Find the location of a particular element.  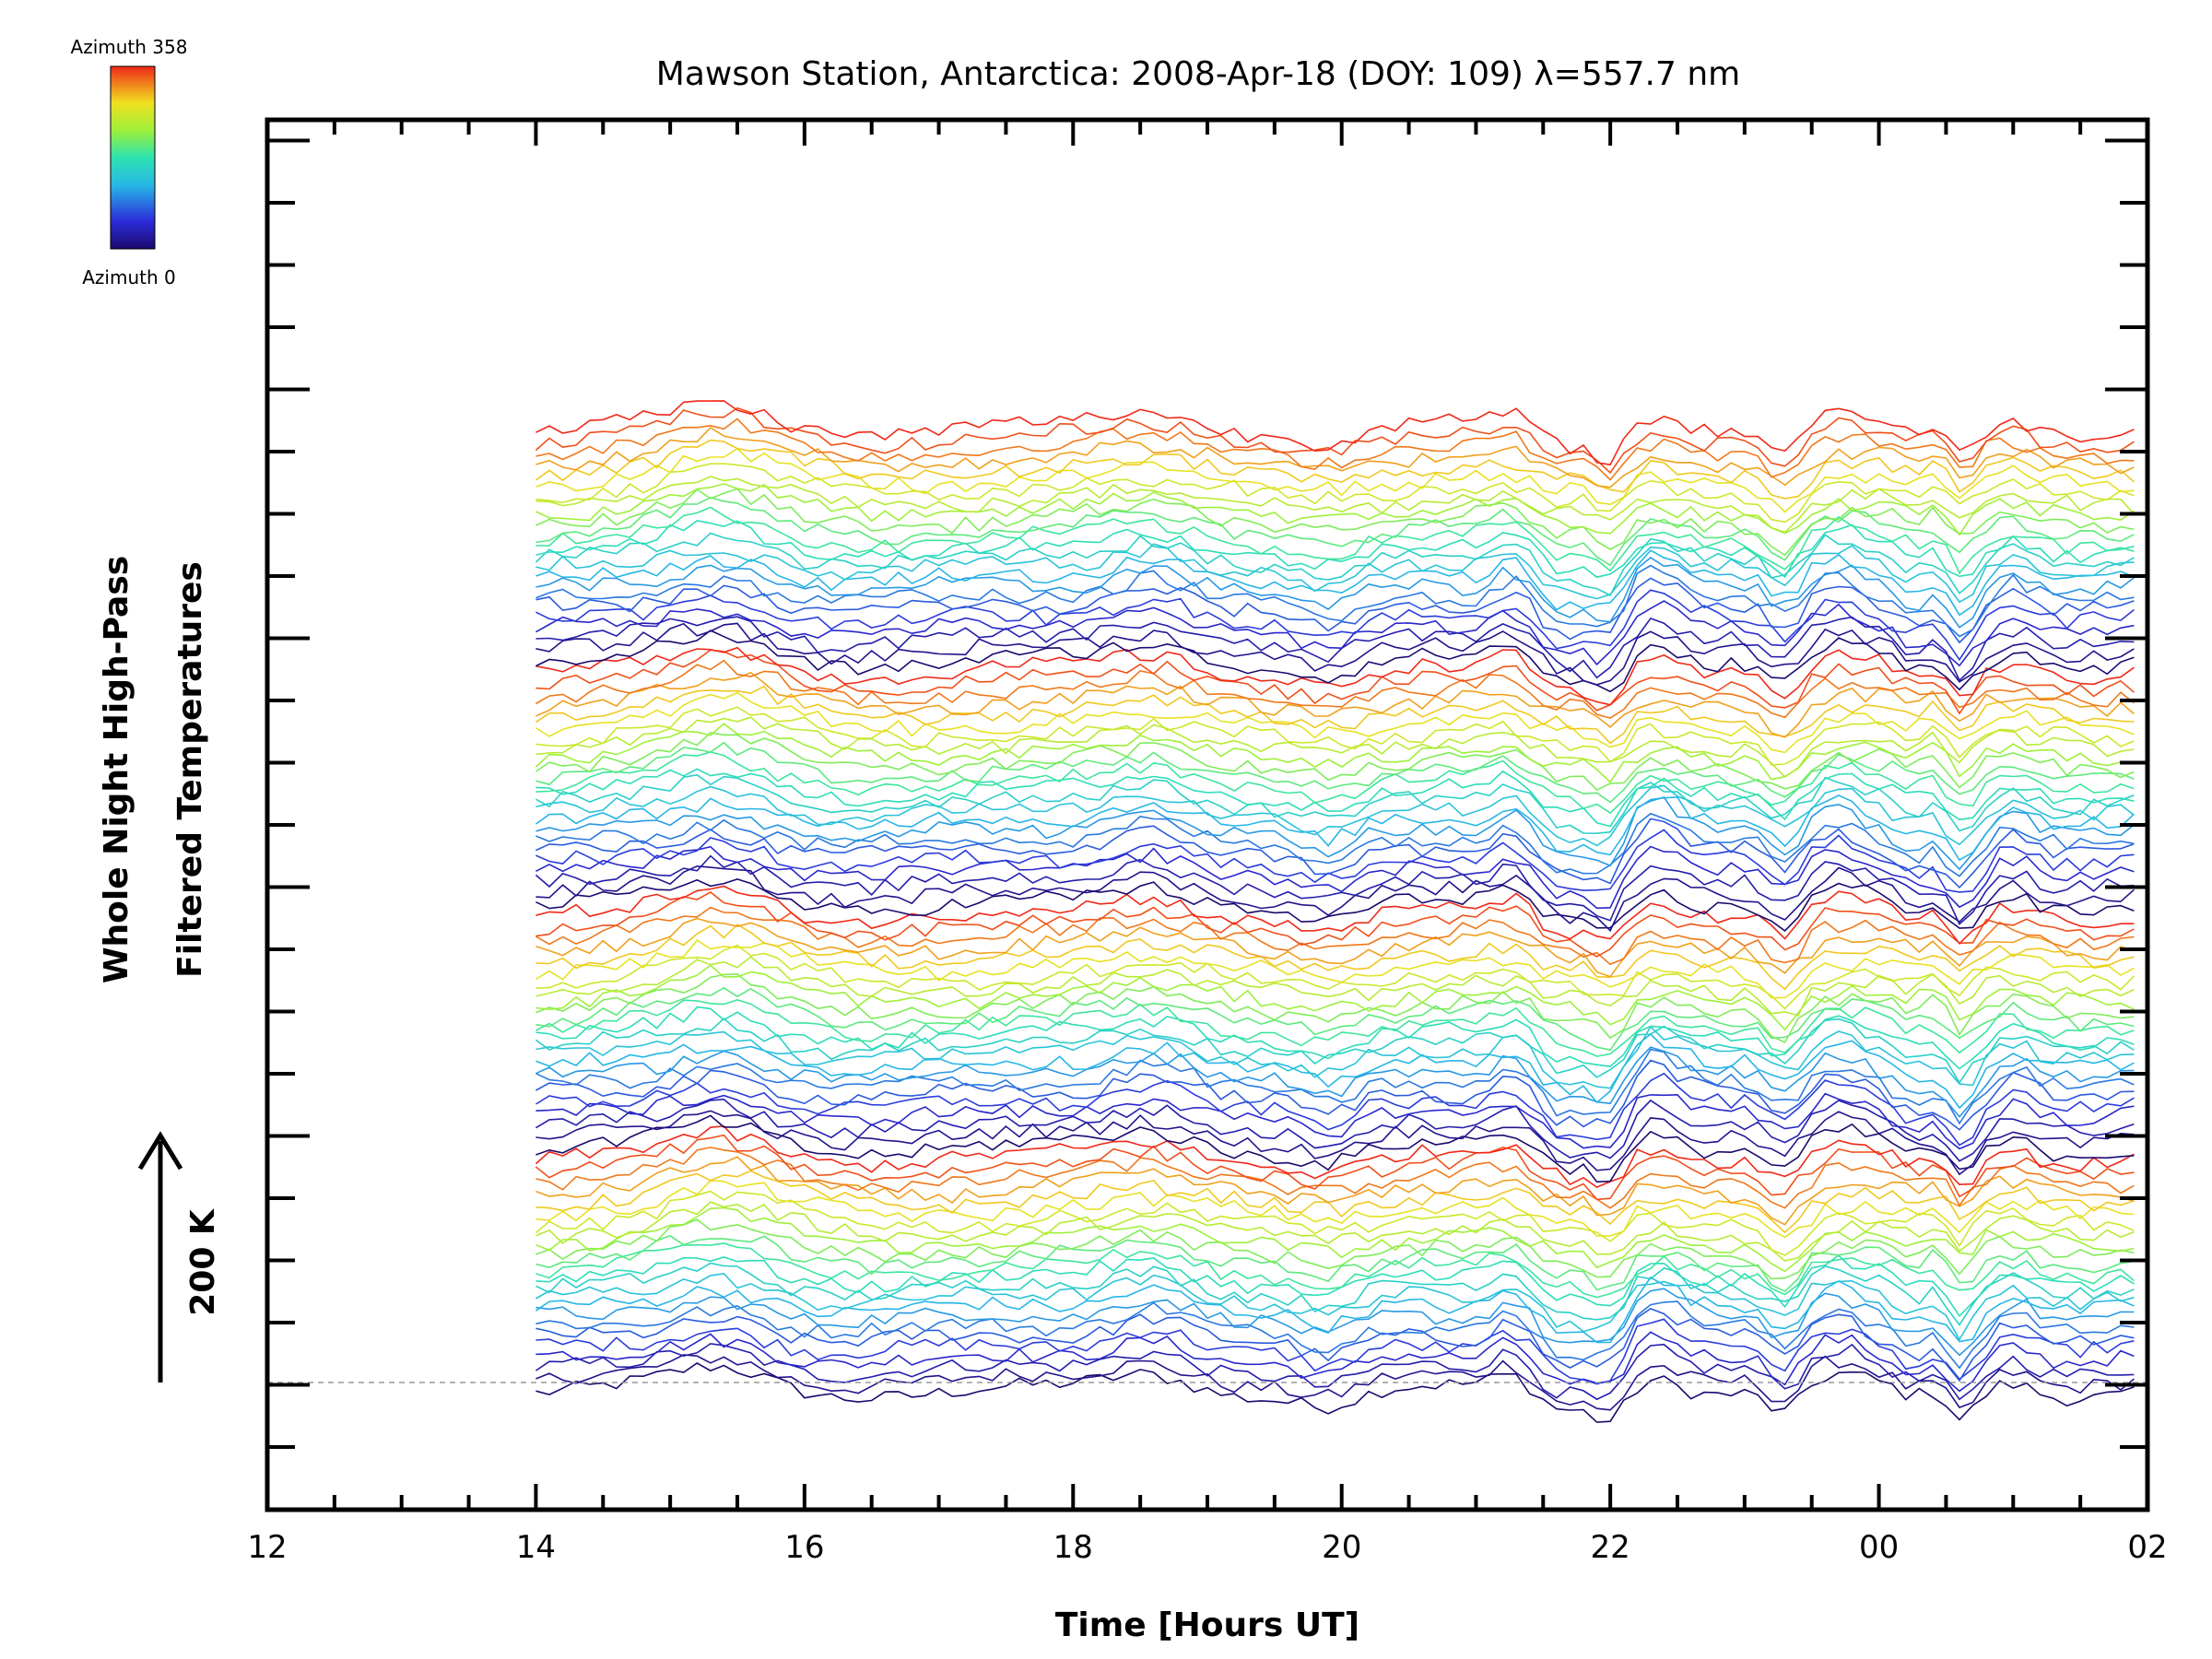

x-tick-label: 16 is located at coordinates (804, 1547).